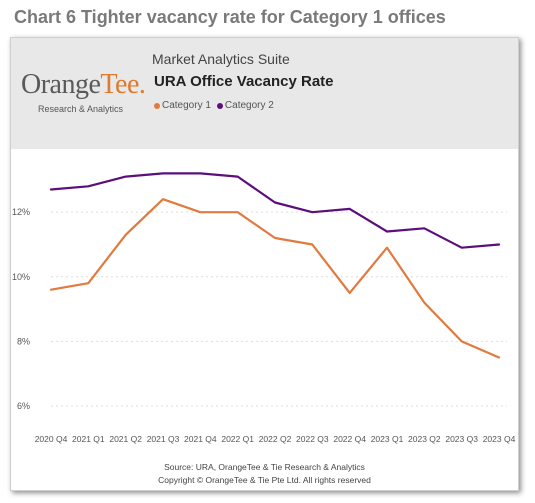 The width and height of the screenshot is (535, 503). What do you see at coordinates (125, 439) in the screenshot?
I see `x-tick-label: 2021 Q2` at bounding box center [125, 439].